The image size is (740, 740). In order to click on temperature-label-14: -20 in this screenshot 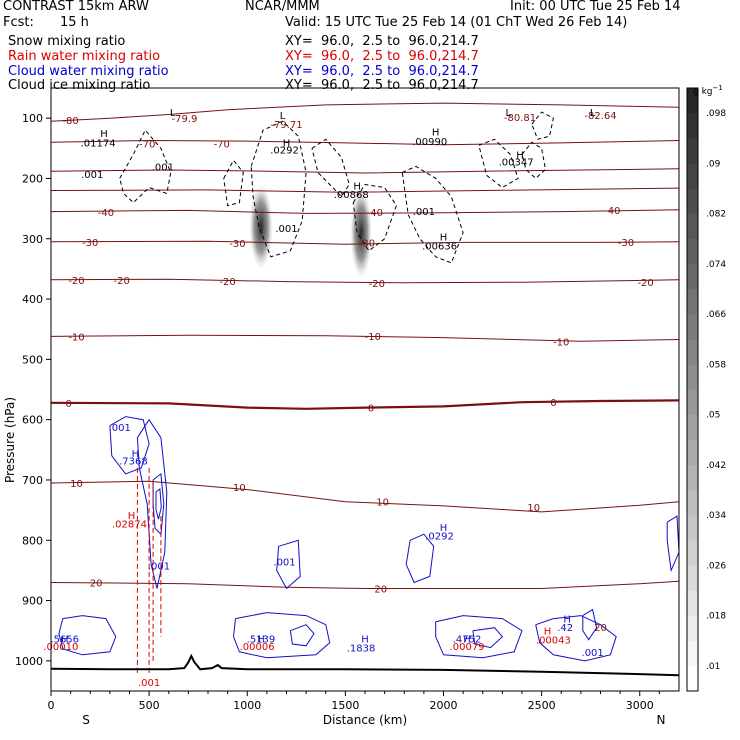, I will do `click(76, 281)`.